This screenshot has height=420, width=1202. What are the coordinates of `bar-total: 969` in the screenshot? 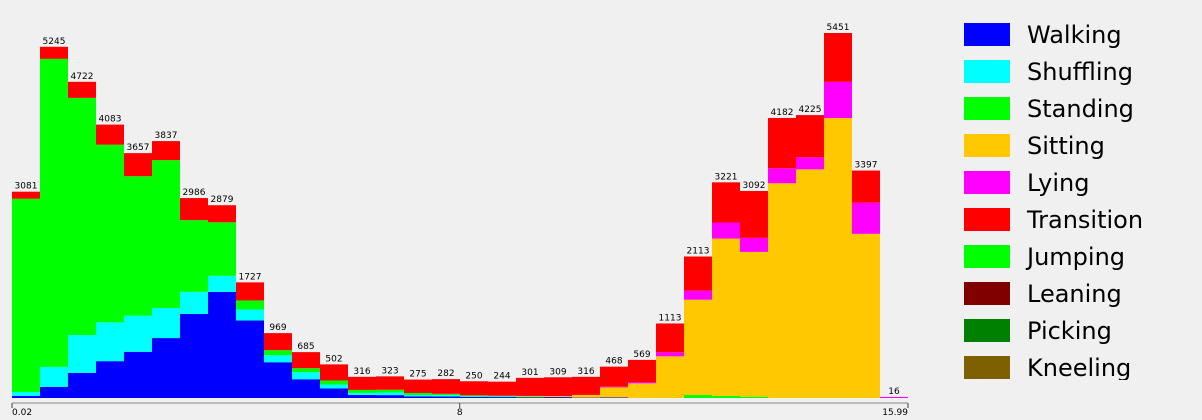 It's located at (277, 328).